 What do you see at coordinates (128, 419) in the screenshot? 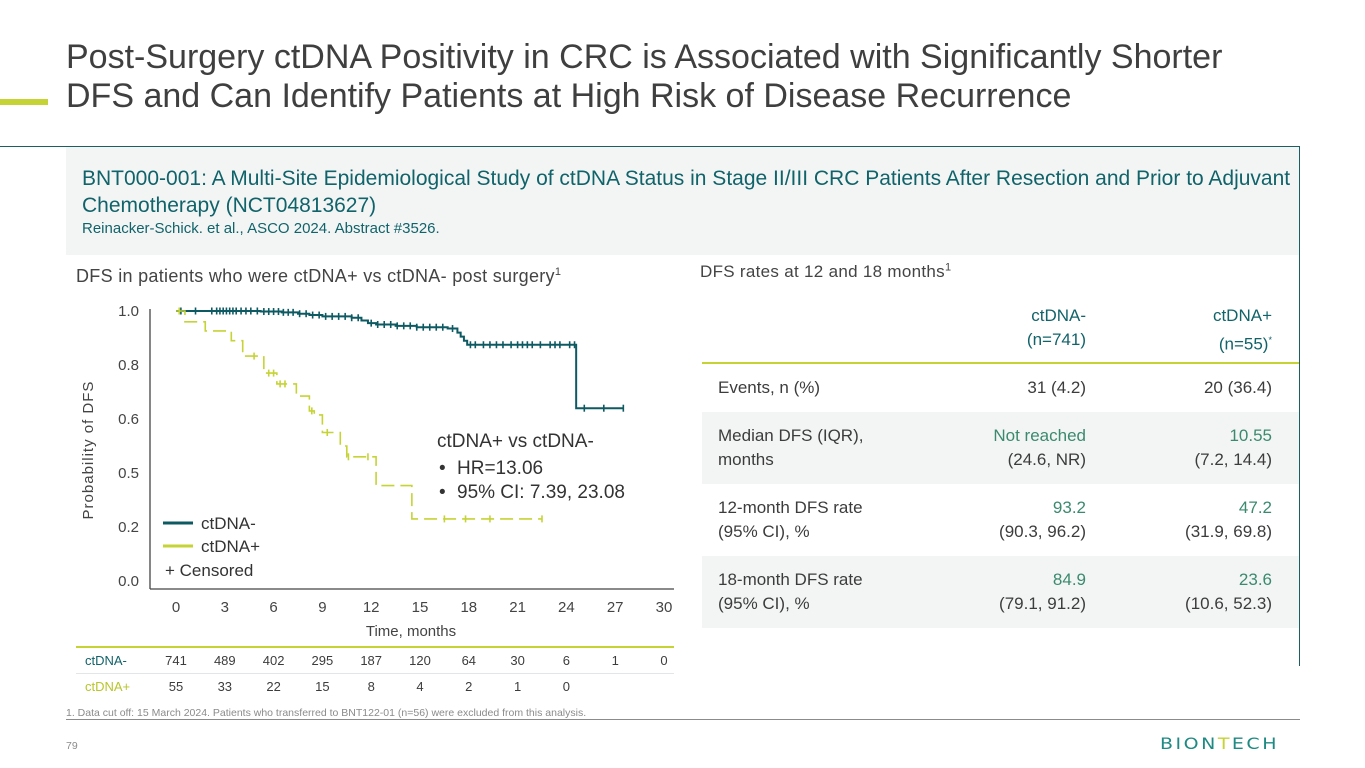
I see `y-tick-label: 0.6` at bounding box center [128, 419].